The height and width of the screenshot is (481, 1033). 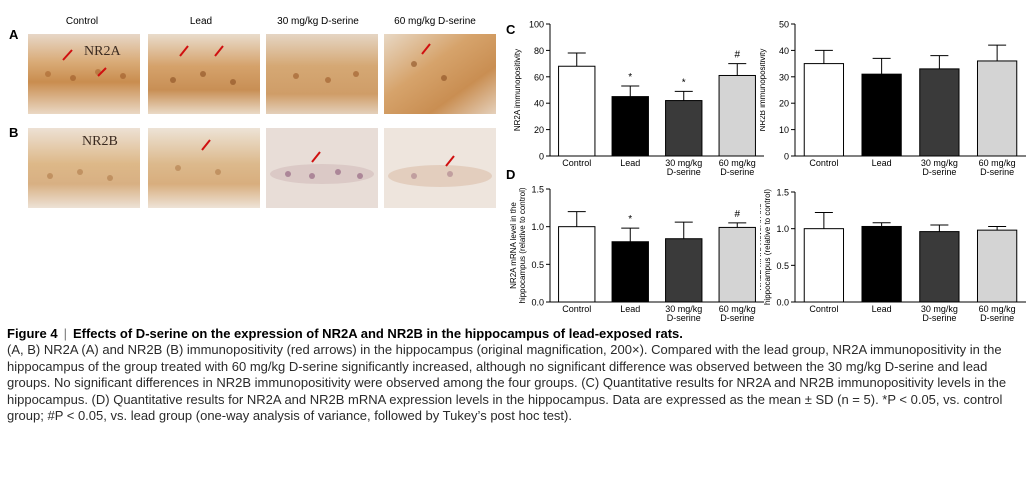 I want to click on caption-figure-number: Figure 4, so click(x=32, y=333).